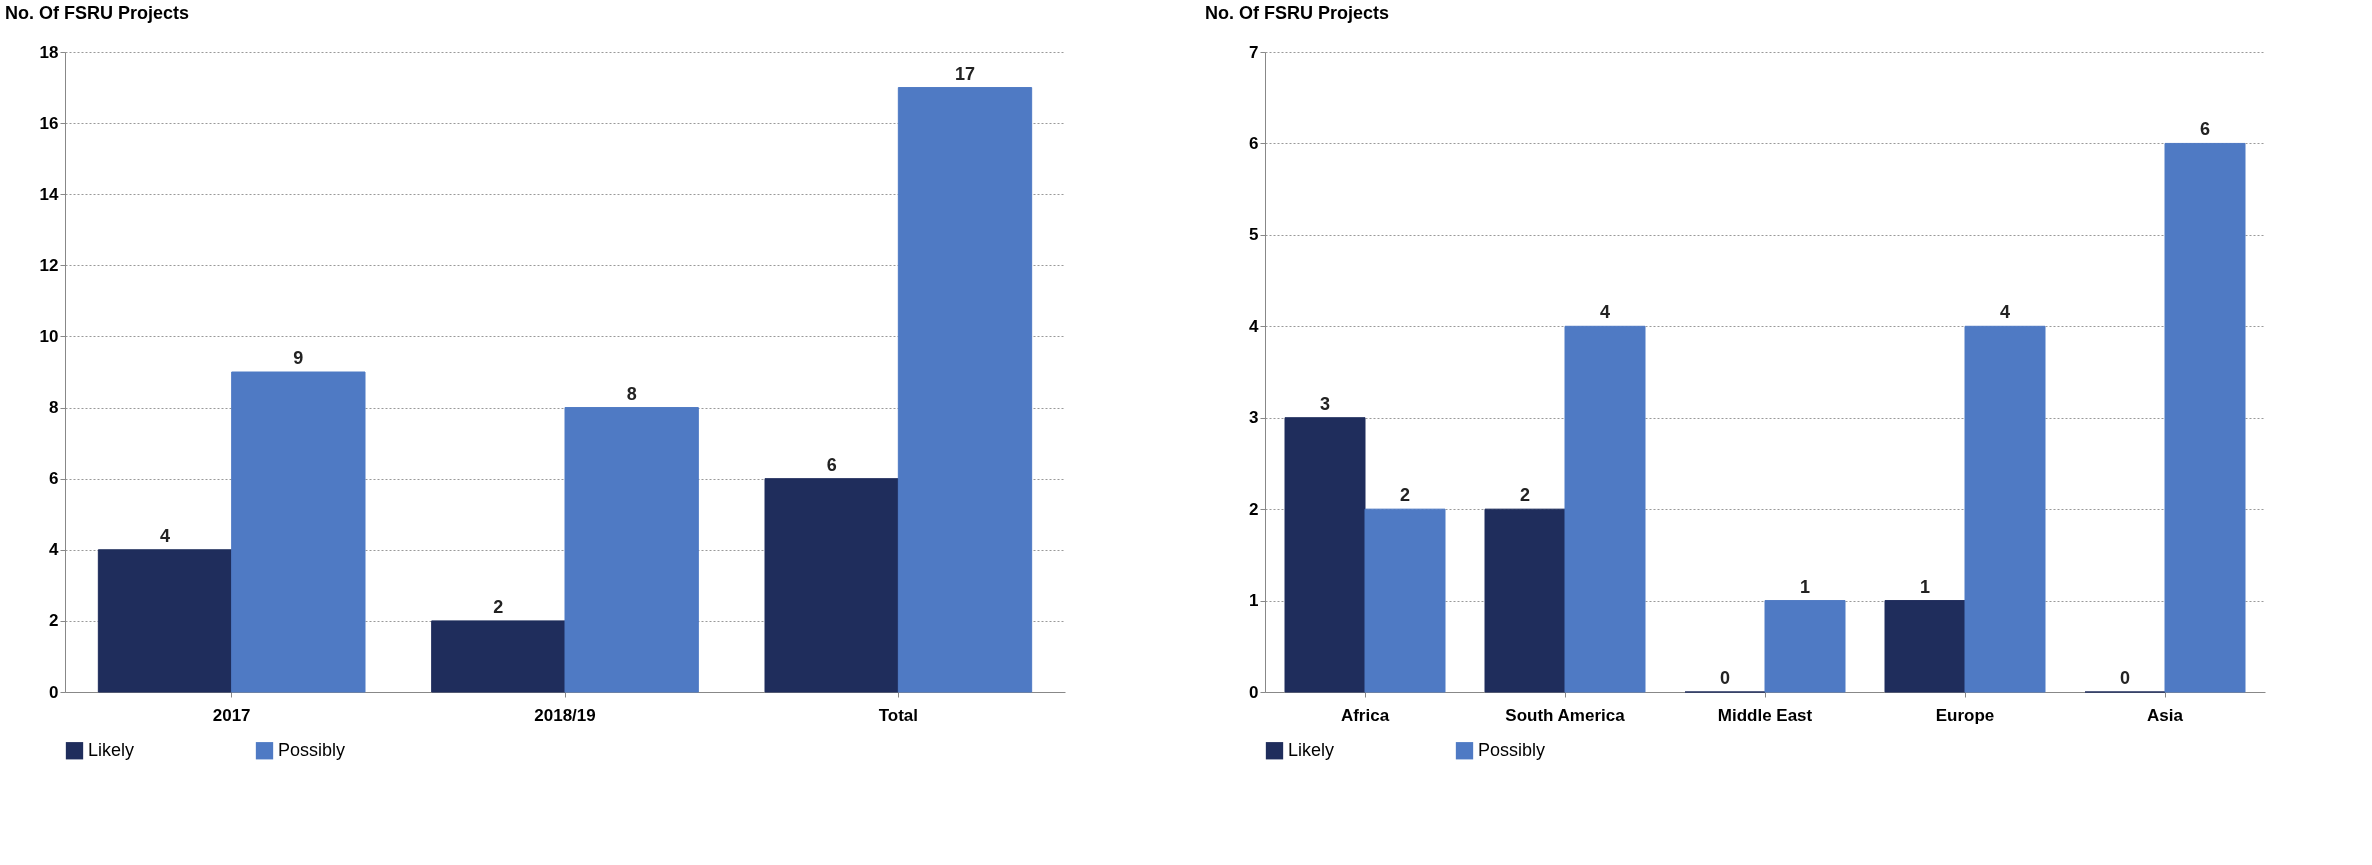 This screenshot has height=865, width=2372. I want to click on x-tick-label: Europe, so click(1965, 715).